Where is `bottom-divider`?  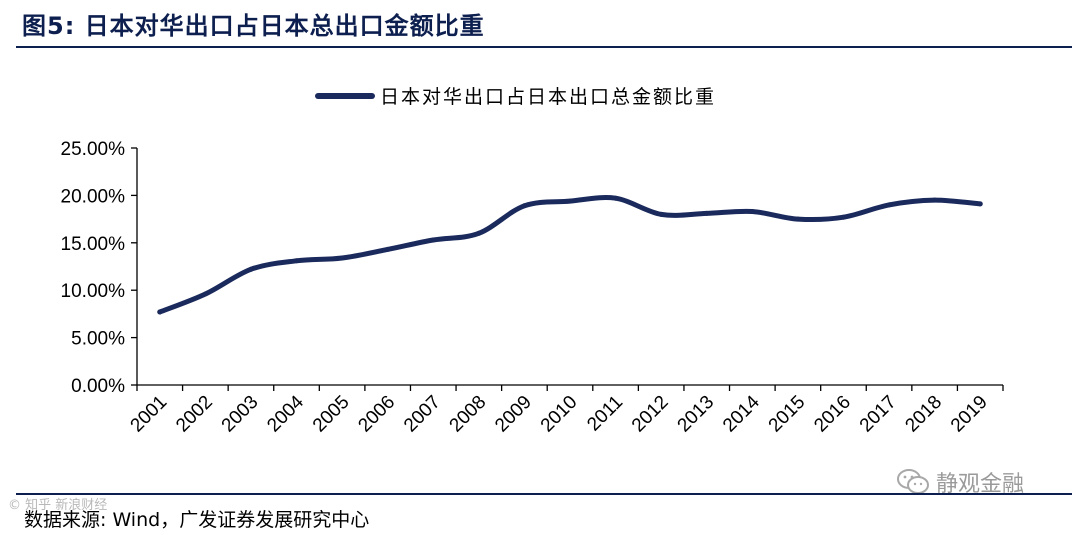 bottom-divider is located at coordinates (544, 494).